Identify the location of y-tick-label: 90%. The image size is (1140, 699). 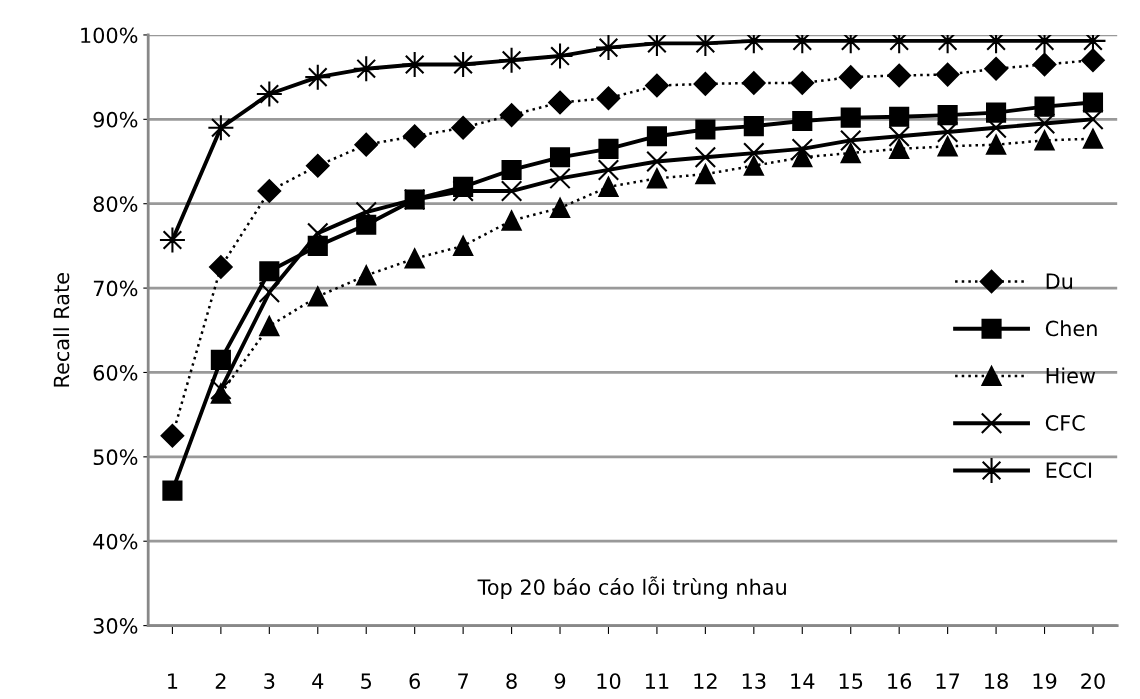
(115, 119).